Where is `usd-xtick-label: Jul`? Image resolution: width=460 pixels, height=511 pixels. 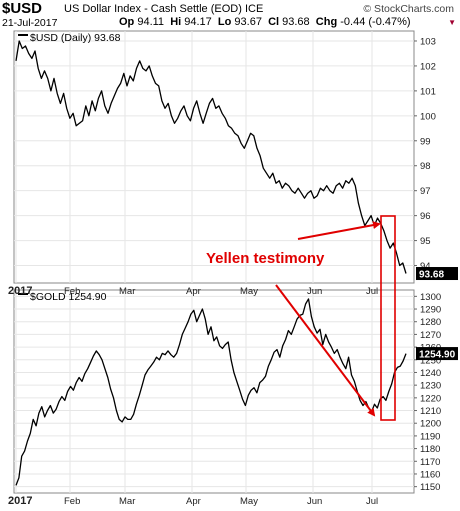 usd-xtick-label: Jul is located at coordinates (372, 291).